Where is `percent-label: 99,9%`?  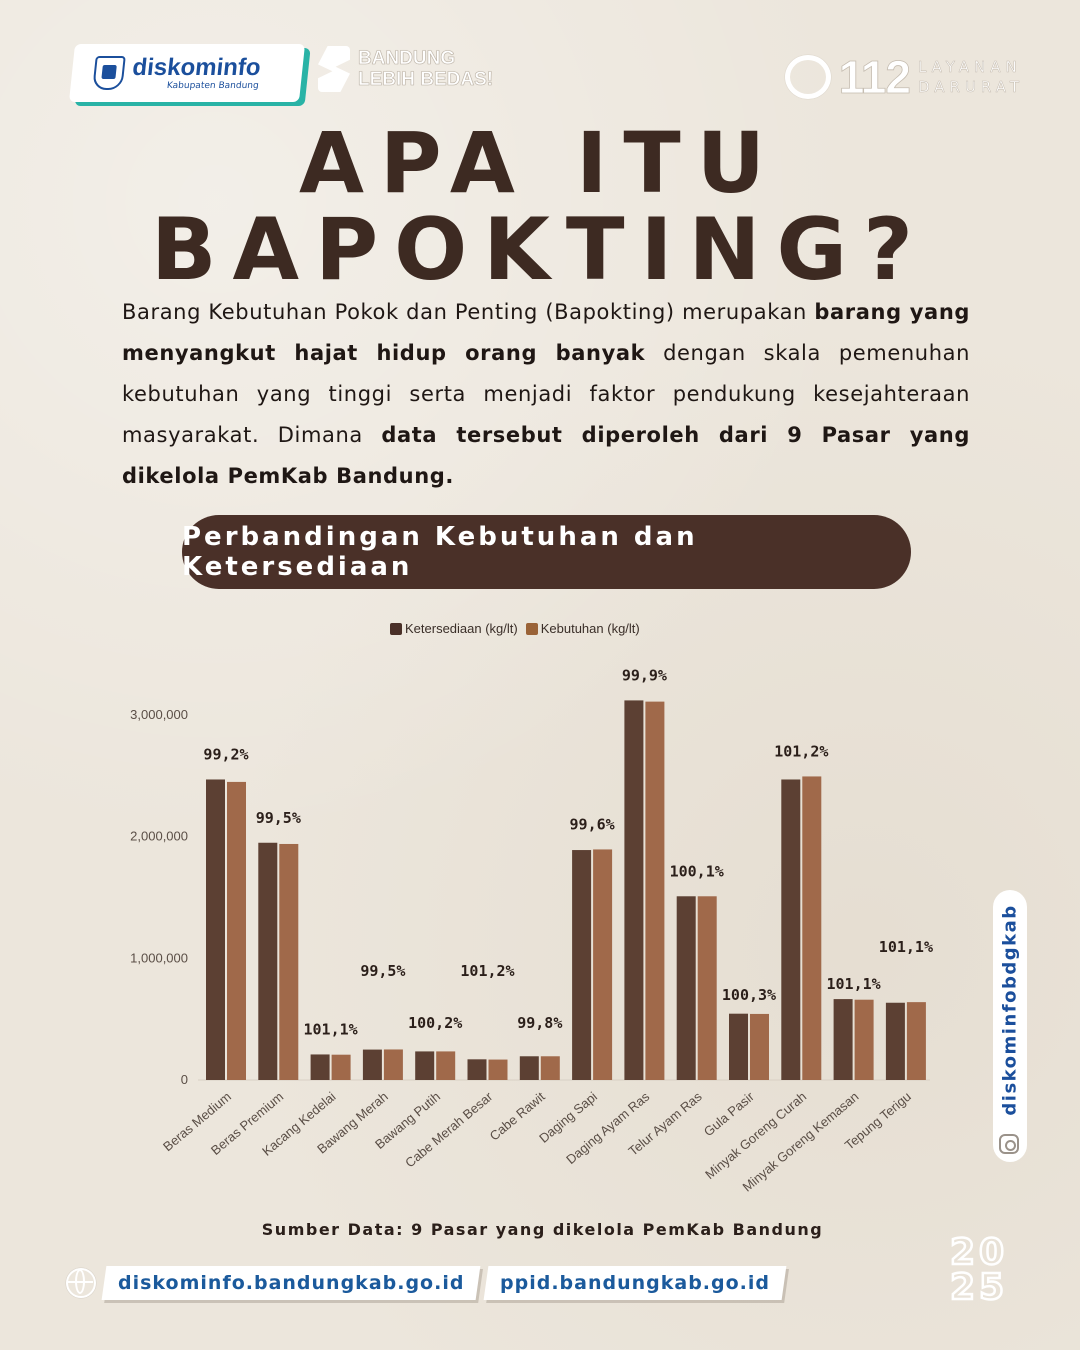 percent-label: 99,9% is located at coordinates (644, 675).